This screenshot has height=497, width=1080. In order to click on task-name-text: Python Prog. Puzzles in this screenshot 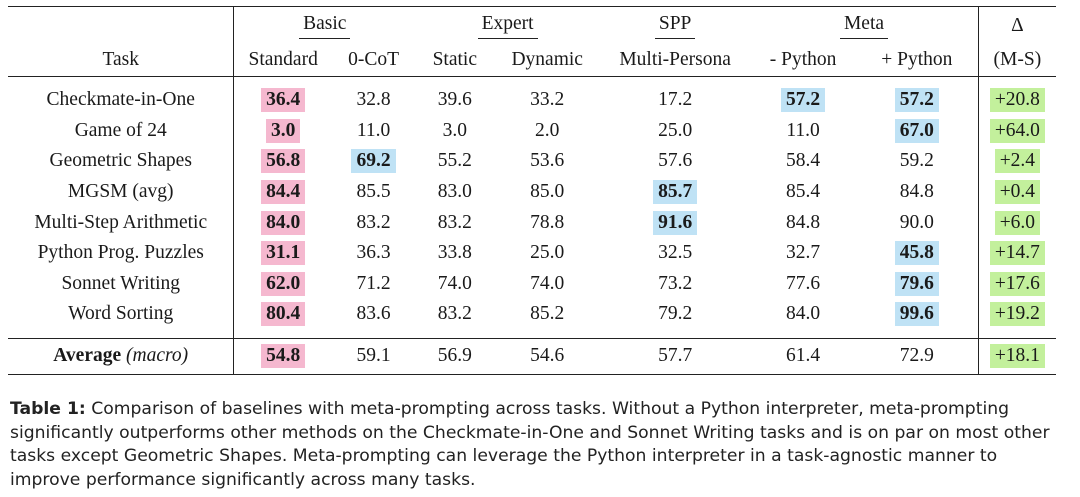, I will do `click(120, 253)`.